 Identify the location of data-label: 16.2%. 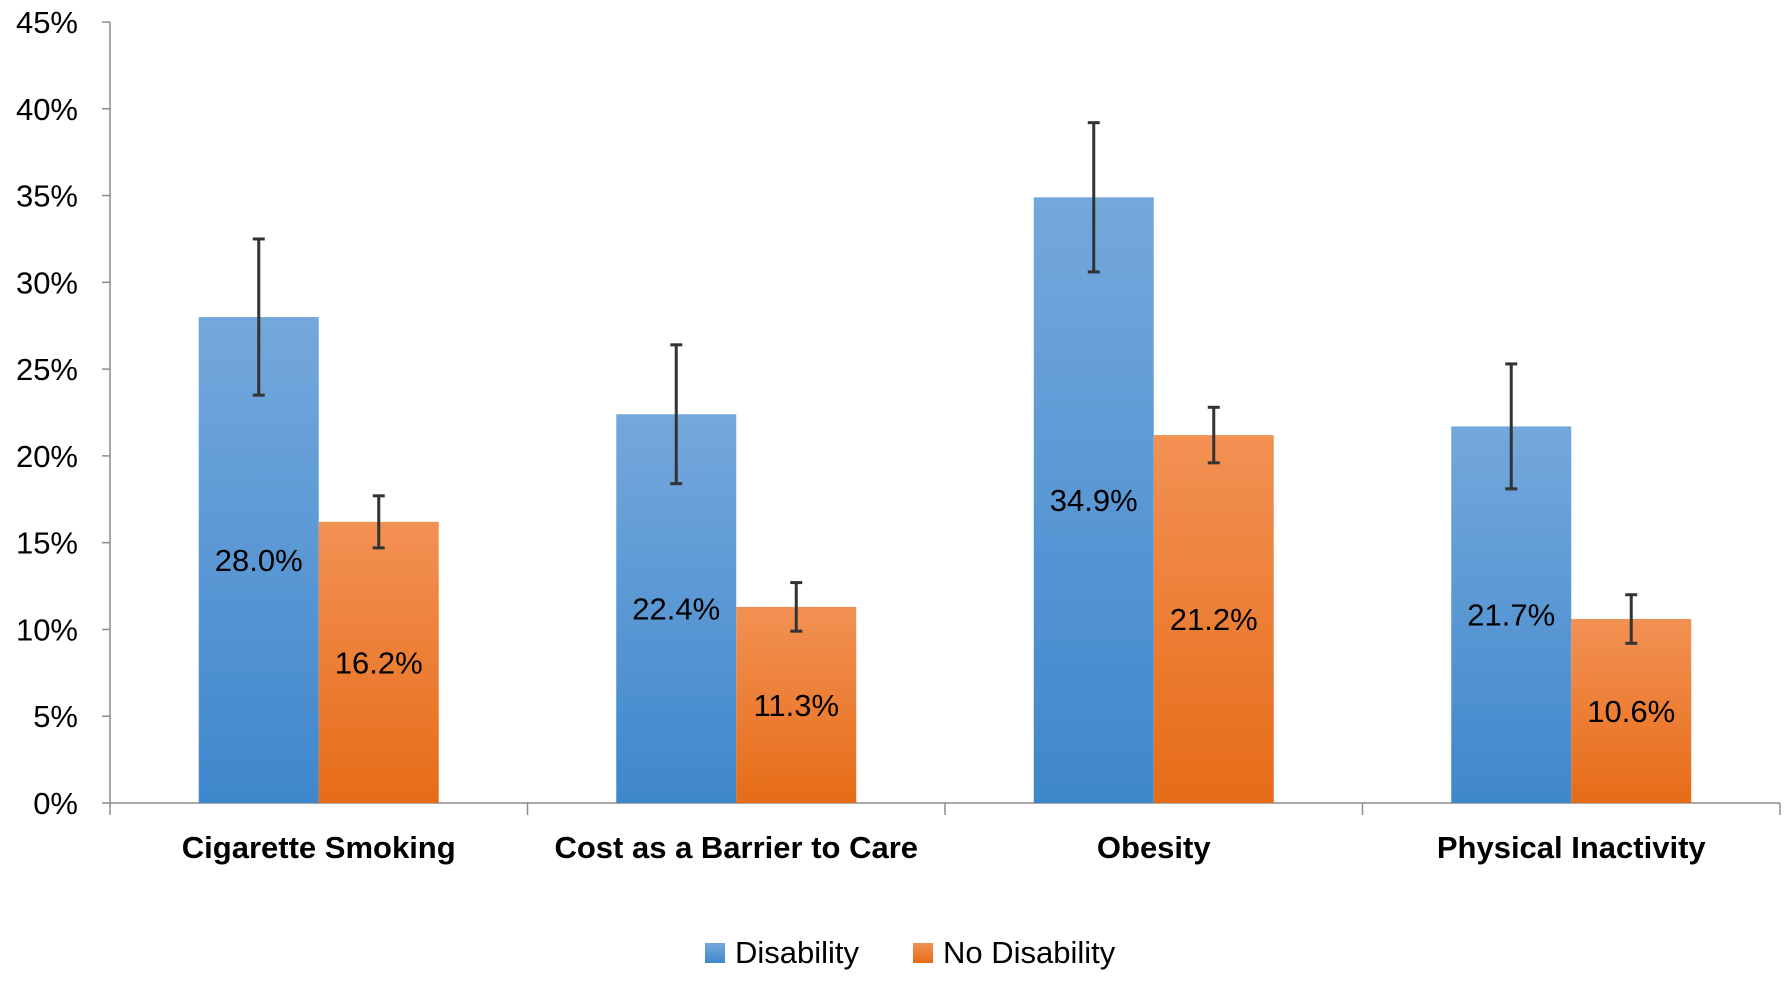
(379, 662).